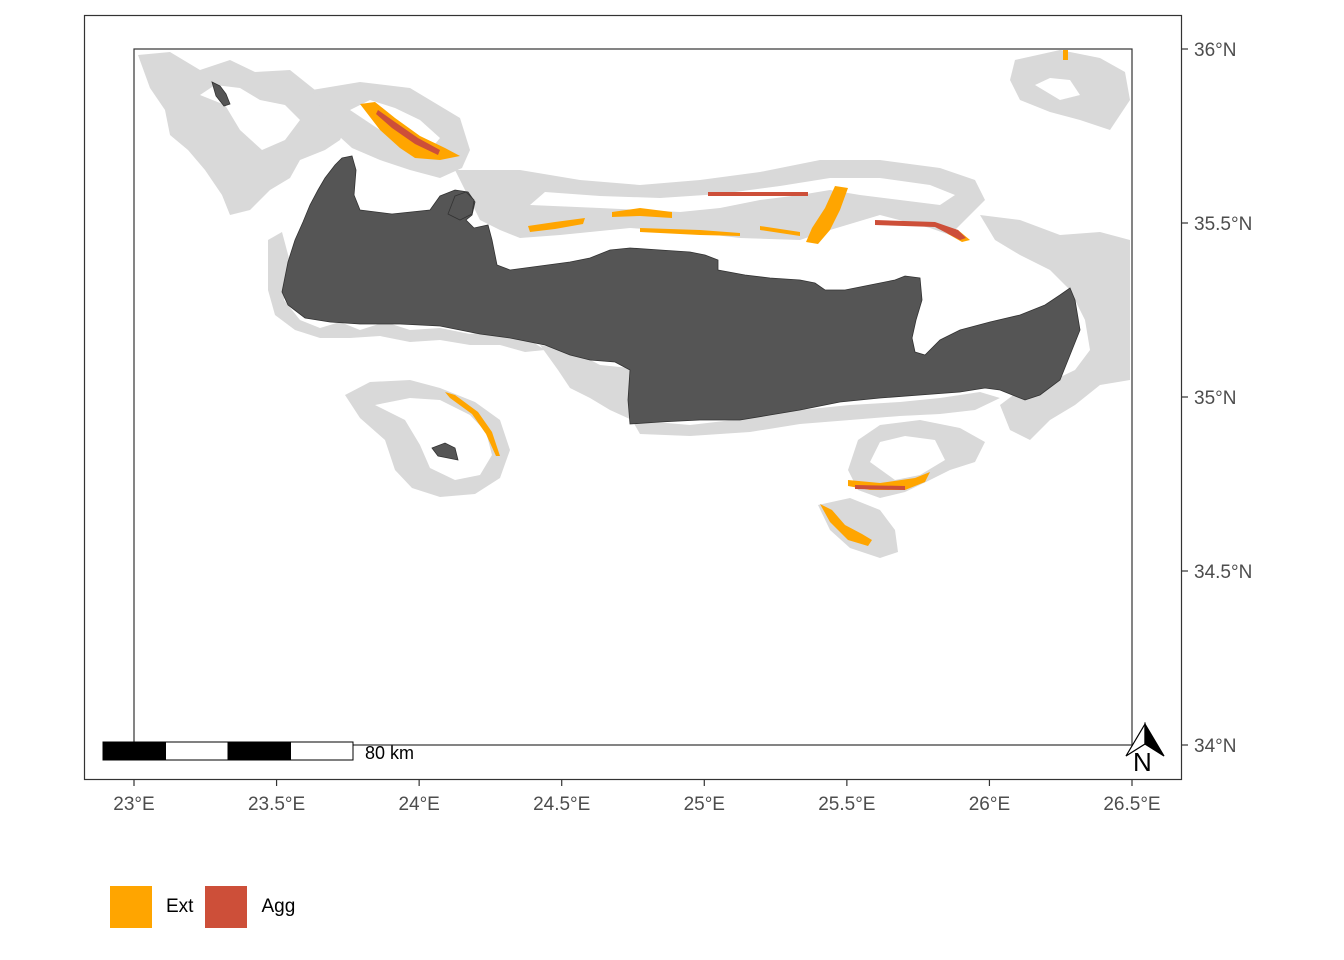  I want to click on y-tick-label: 36°N, so click(1215, 50).